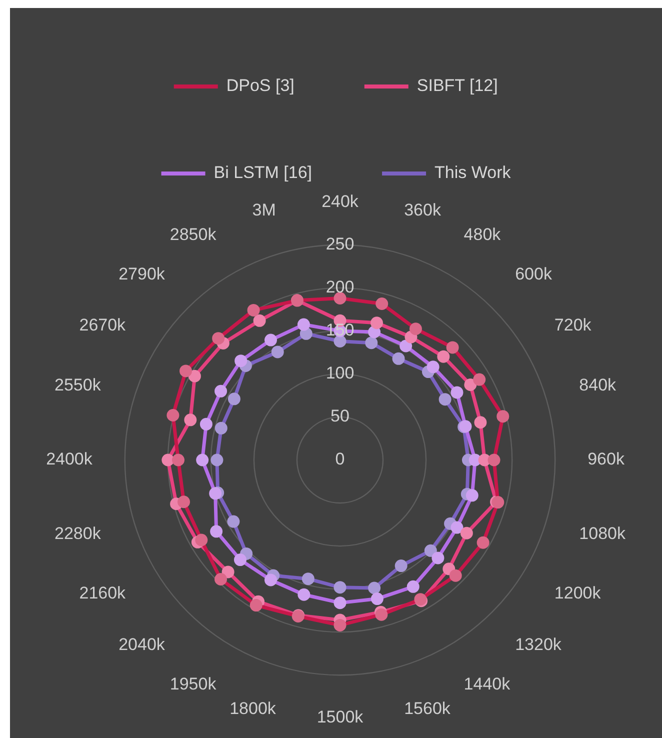 This screenshot has width=662, height=738. I want to click on spoke-label: 840k, so click(598, 384).